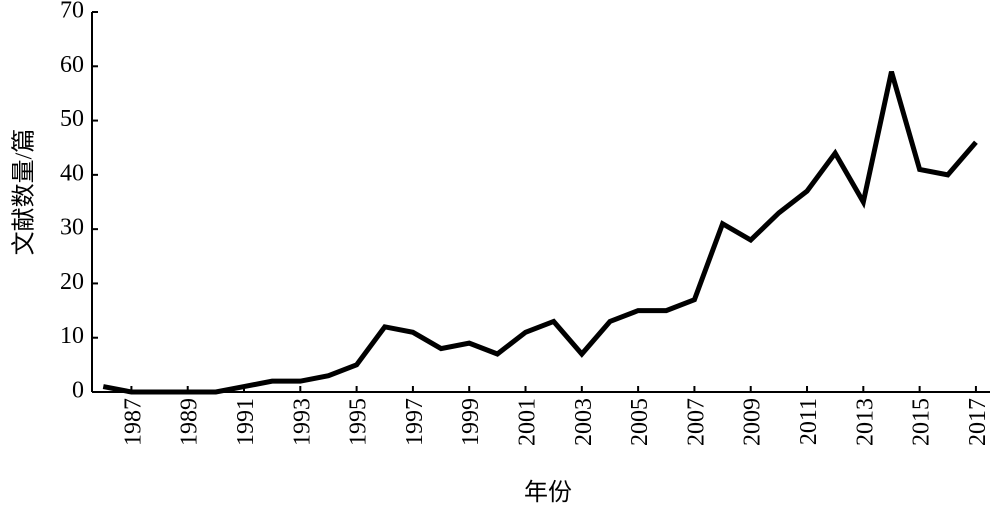 Image resolution: width=1000 pixels, height=512 pixels. What do you see at coordinates (72, 282) in the screenshot?
I see `y-tick-label: 20` at bounding box center [72, 282].